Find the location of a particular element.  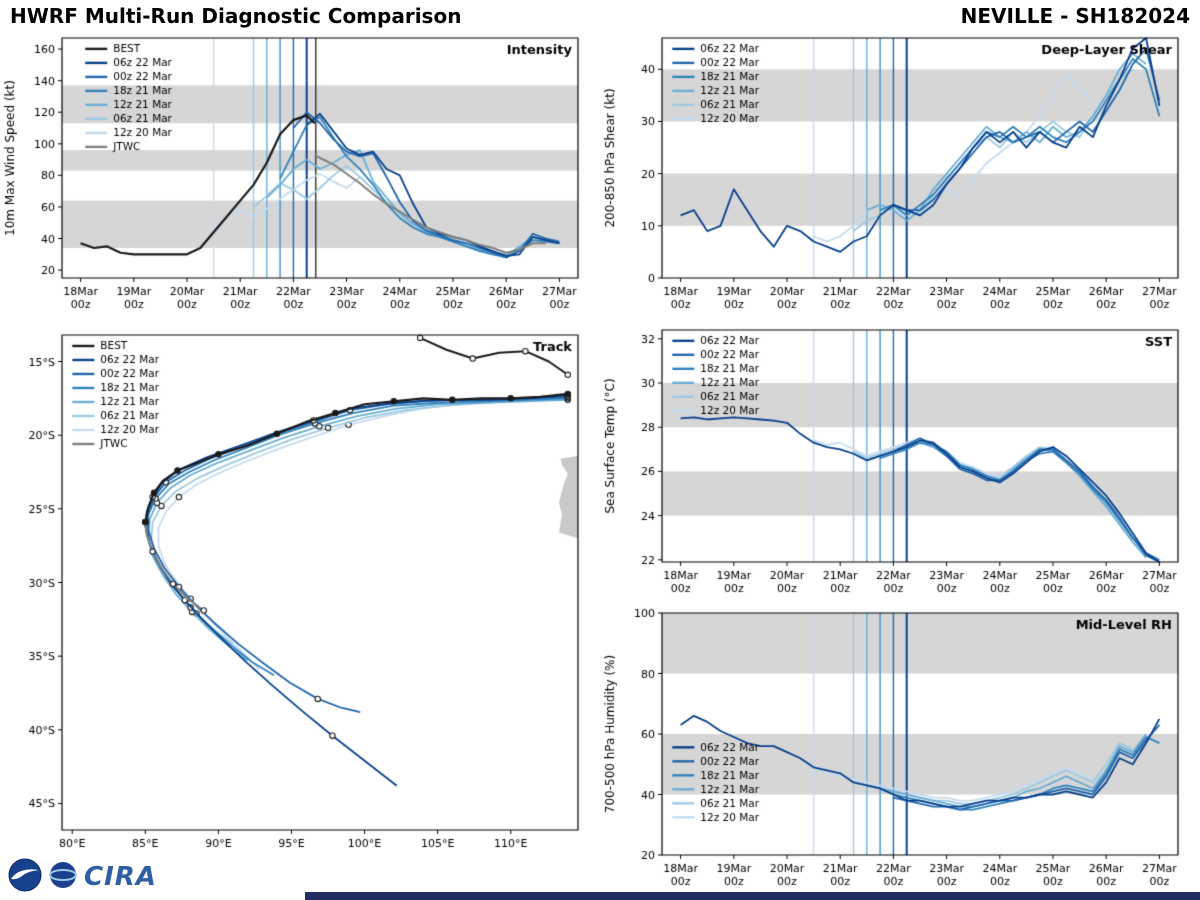

storm-title: NEVILLE - SH182024 is located at coordinates (1075, 16).